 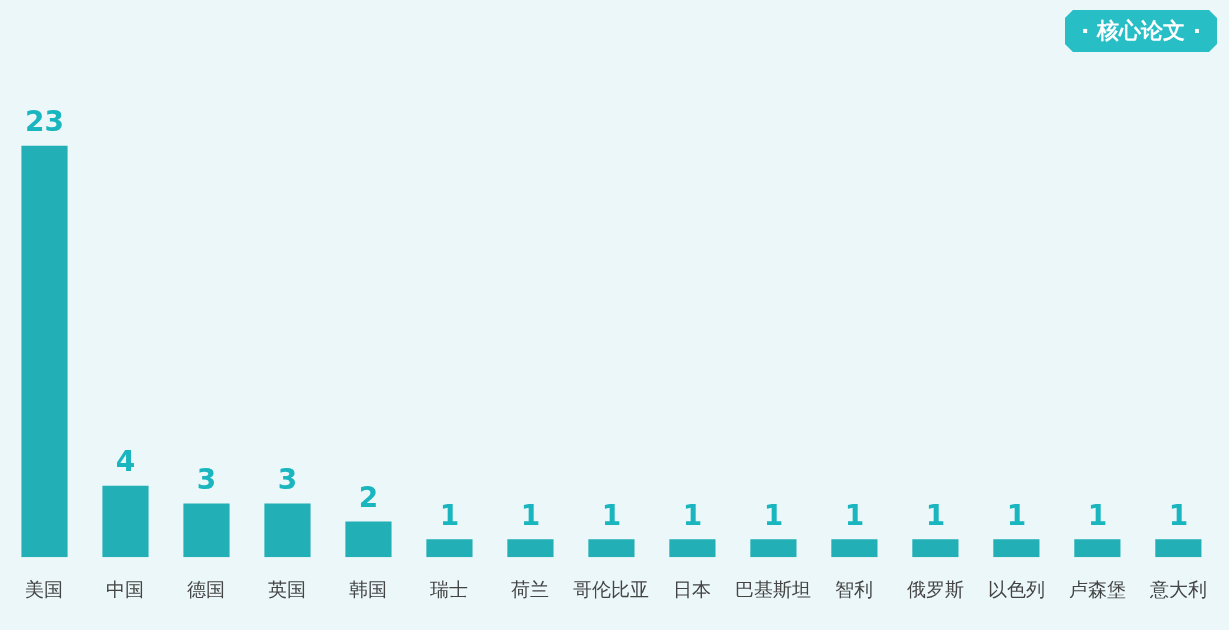 I want to click on data-label: 23, so click(x=44, y=122).